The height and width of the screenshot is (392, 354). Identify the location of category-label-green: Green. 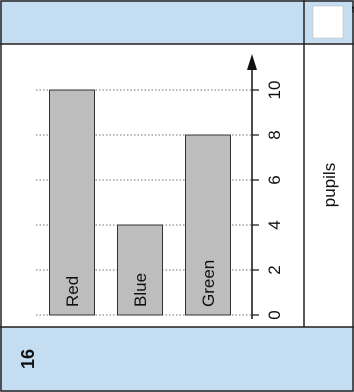
(208, 283).